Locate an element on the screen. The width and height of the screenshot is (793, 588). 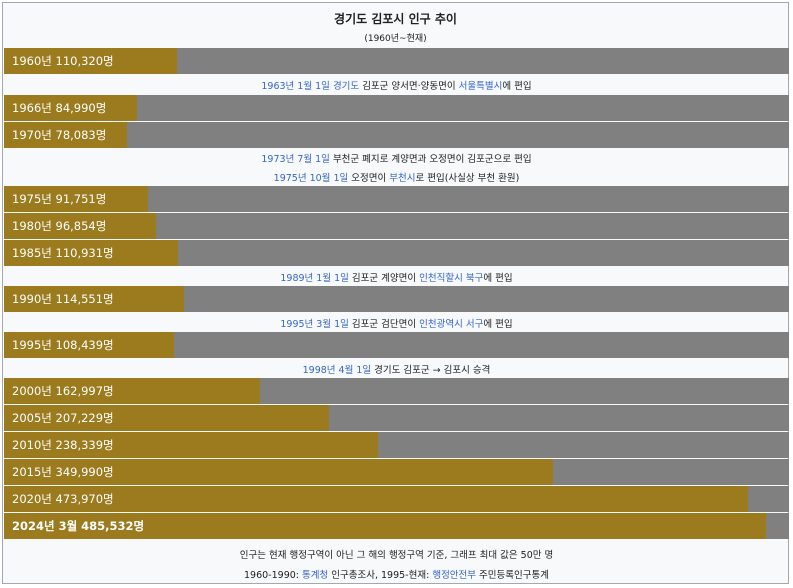
bar-row: 2015년 349,990명 is located at coordinates (396, 472).